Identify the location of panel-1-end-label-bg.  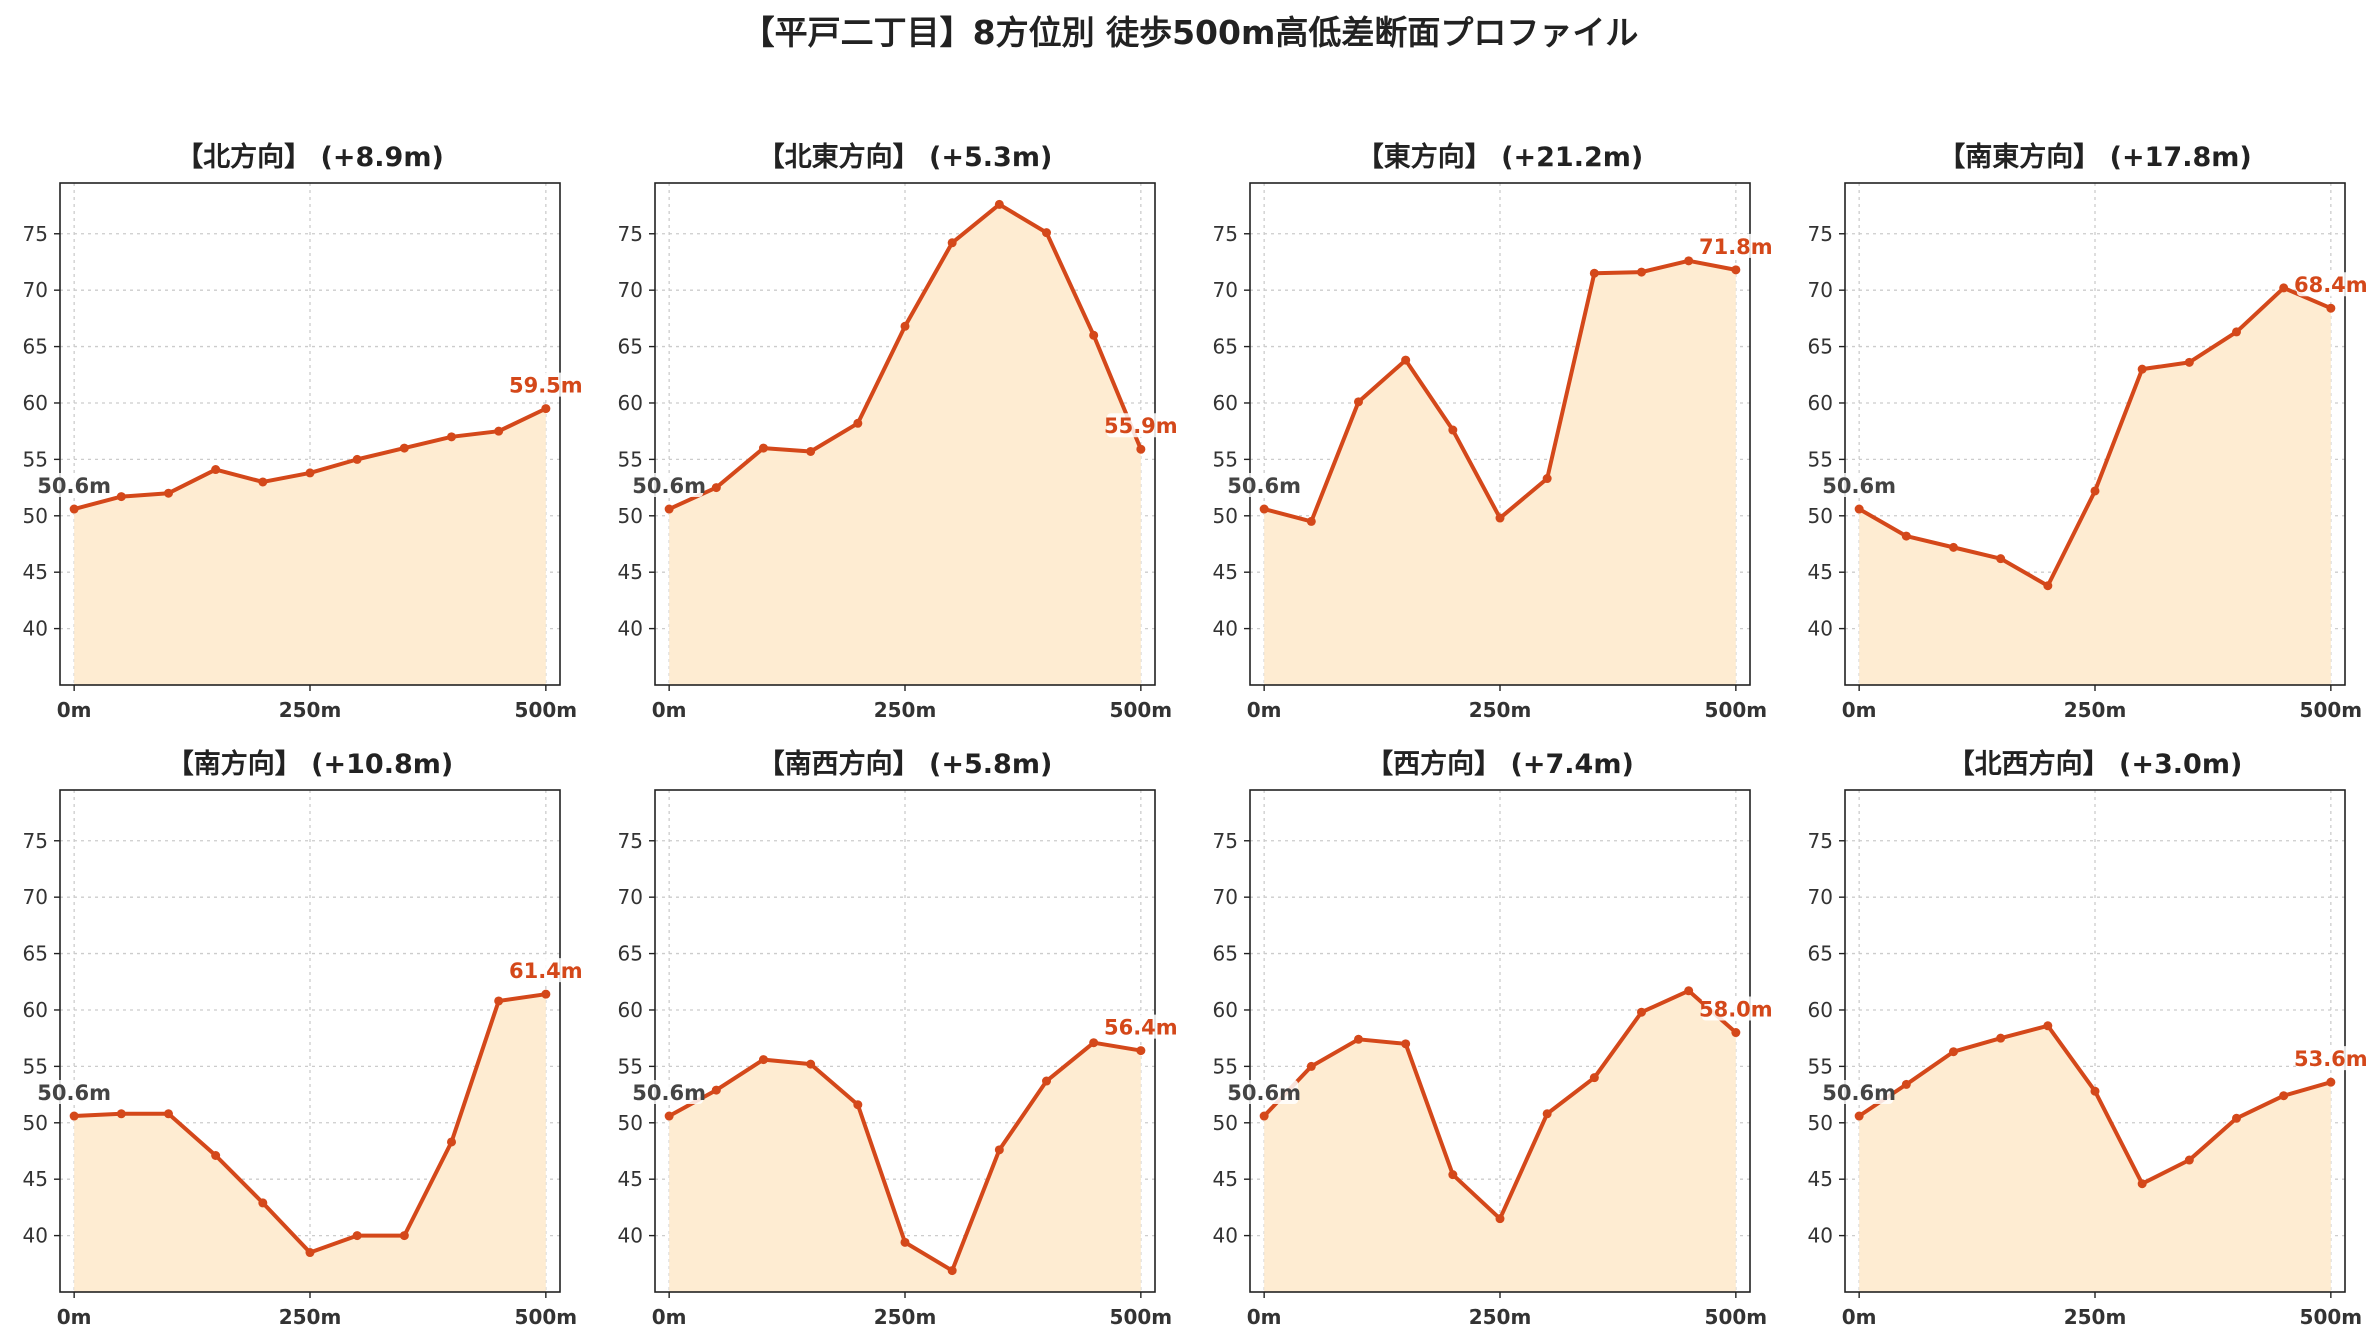
(545, 384).